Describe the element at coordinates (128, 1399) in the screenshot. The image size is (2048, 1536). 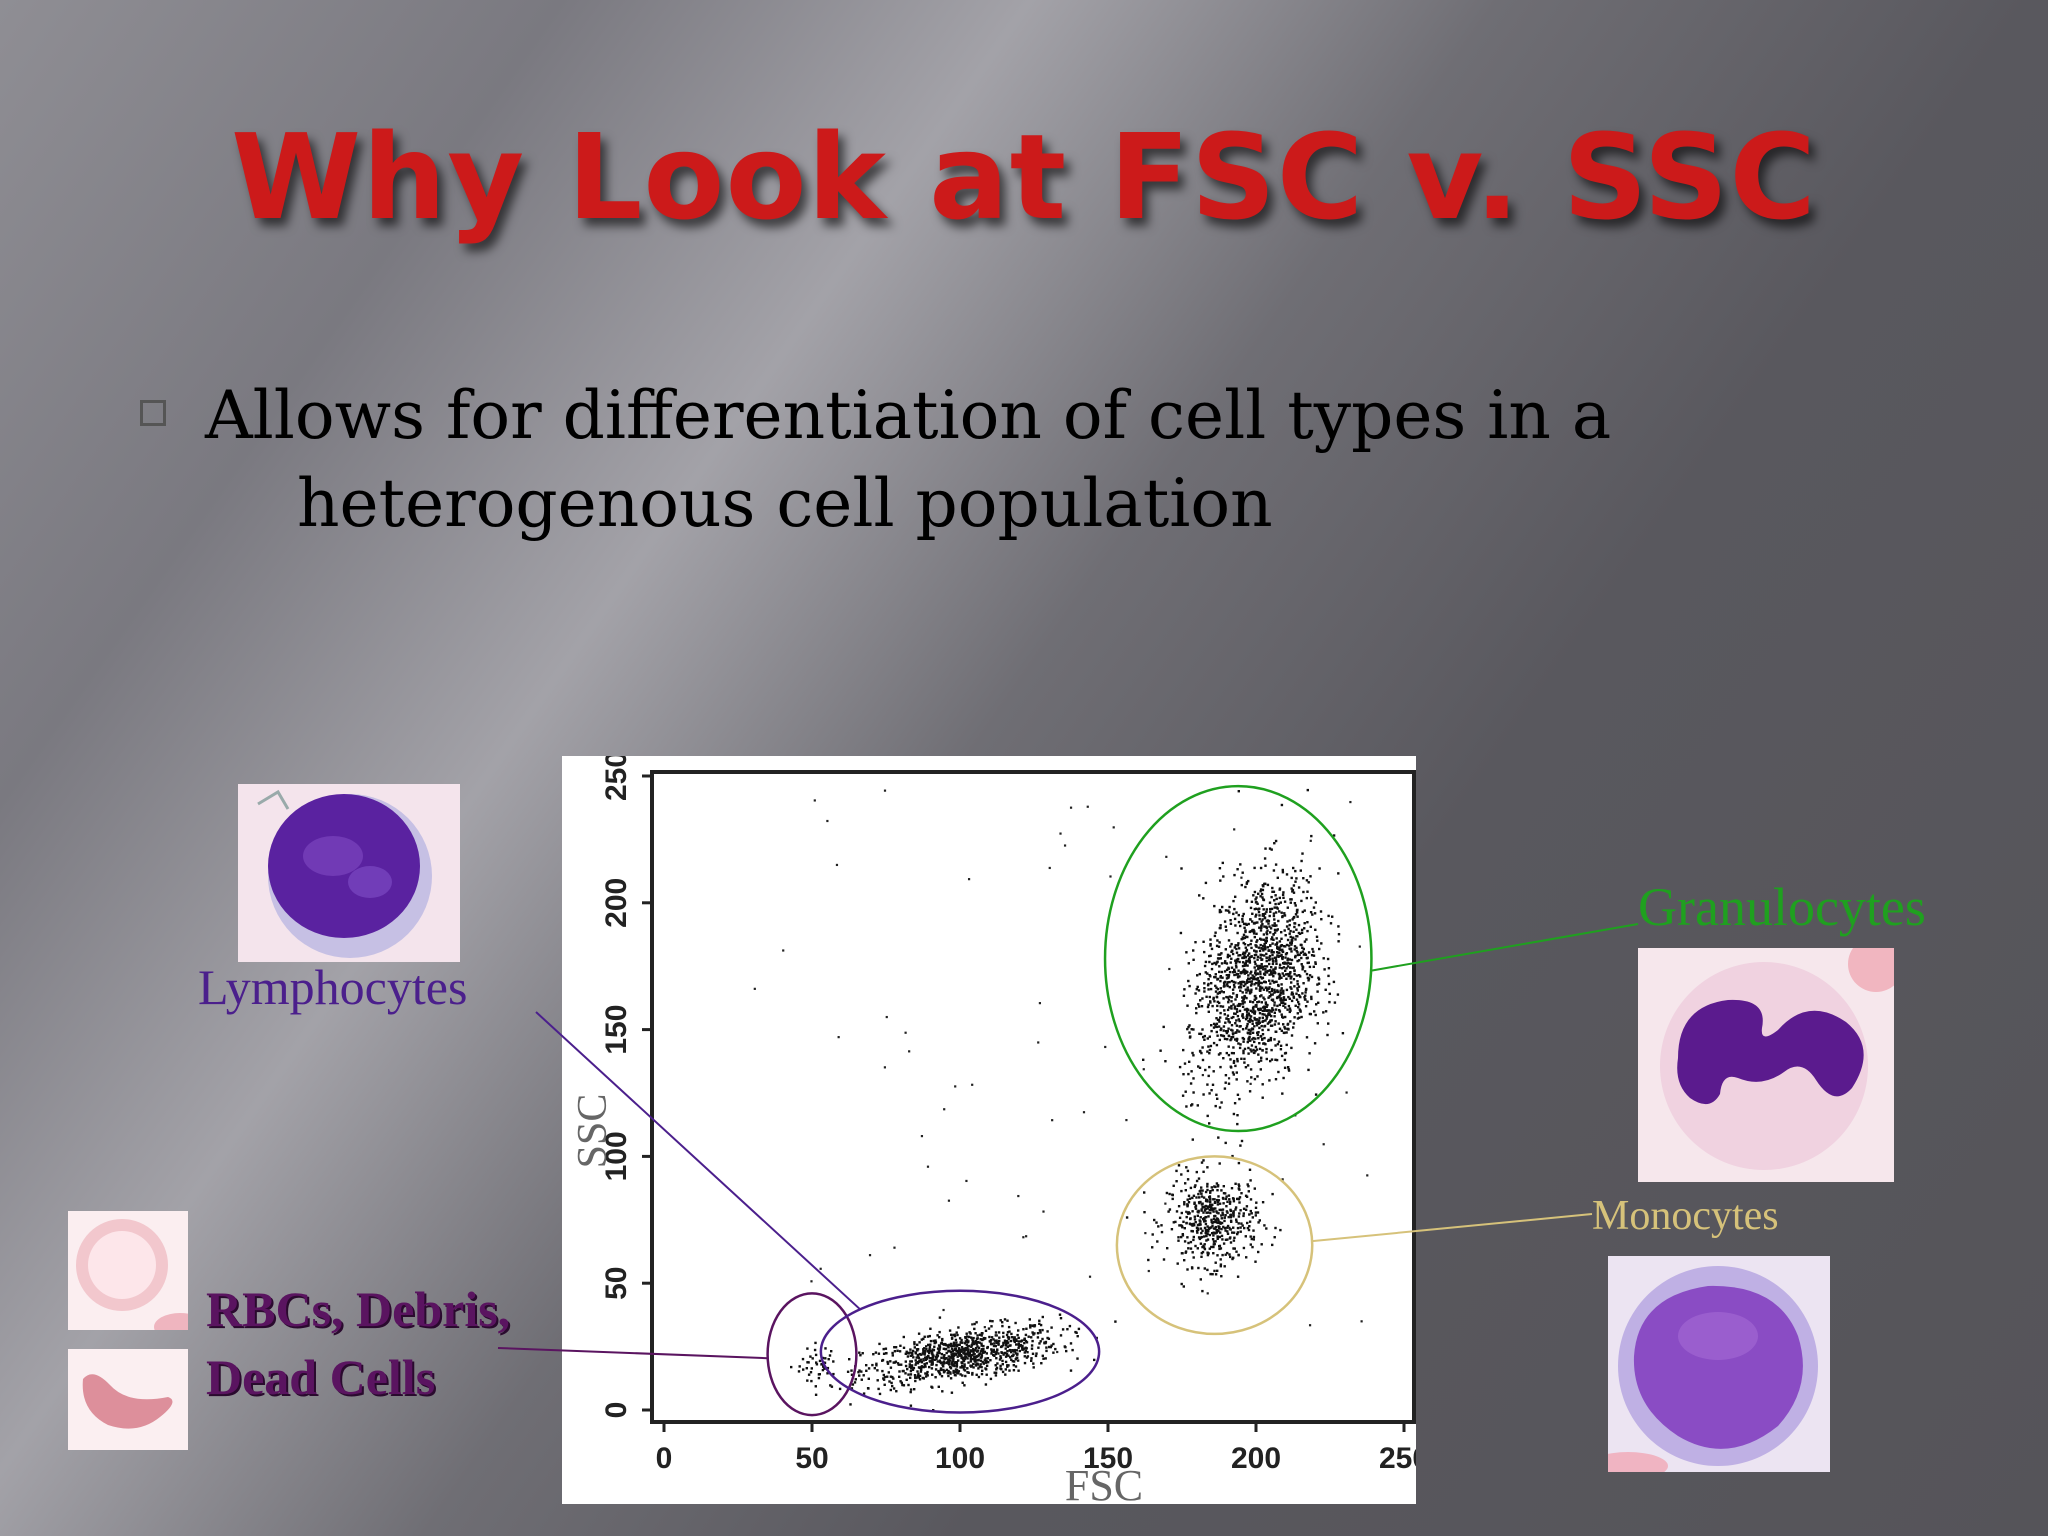
I see `dead-cell-image` at that location.